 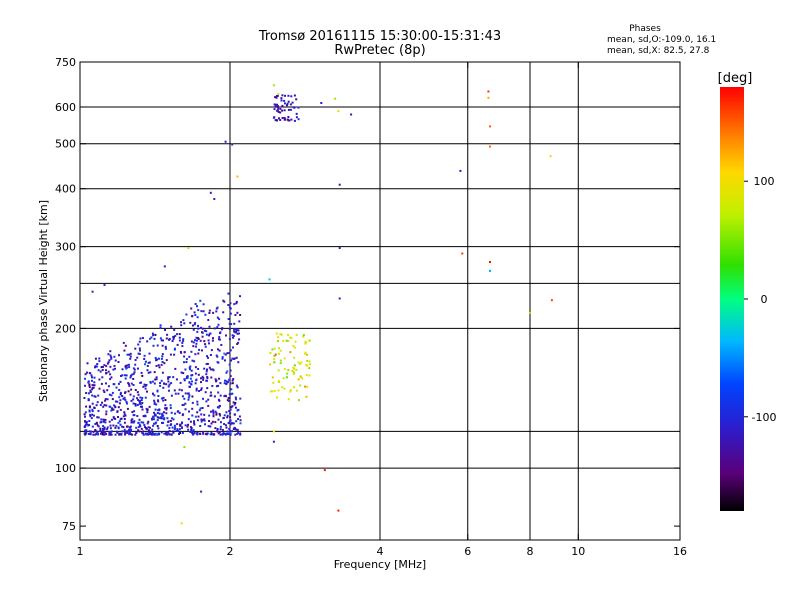 What do you see at coordinates (680, 551) in the screenshot?
I see `x-tick-label: 16` at bounding box center [680, 551].